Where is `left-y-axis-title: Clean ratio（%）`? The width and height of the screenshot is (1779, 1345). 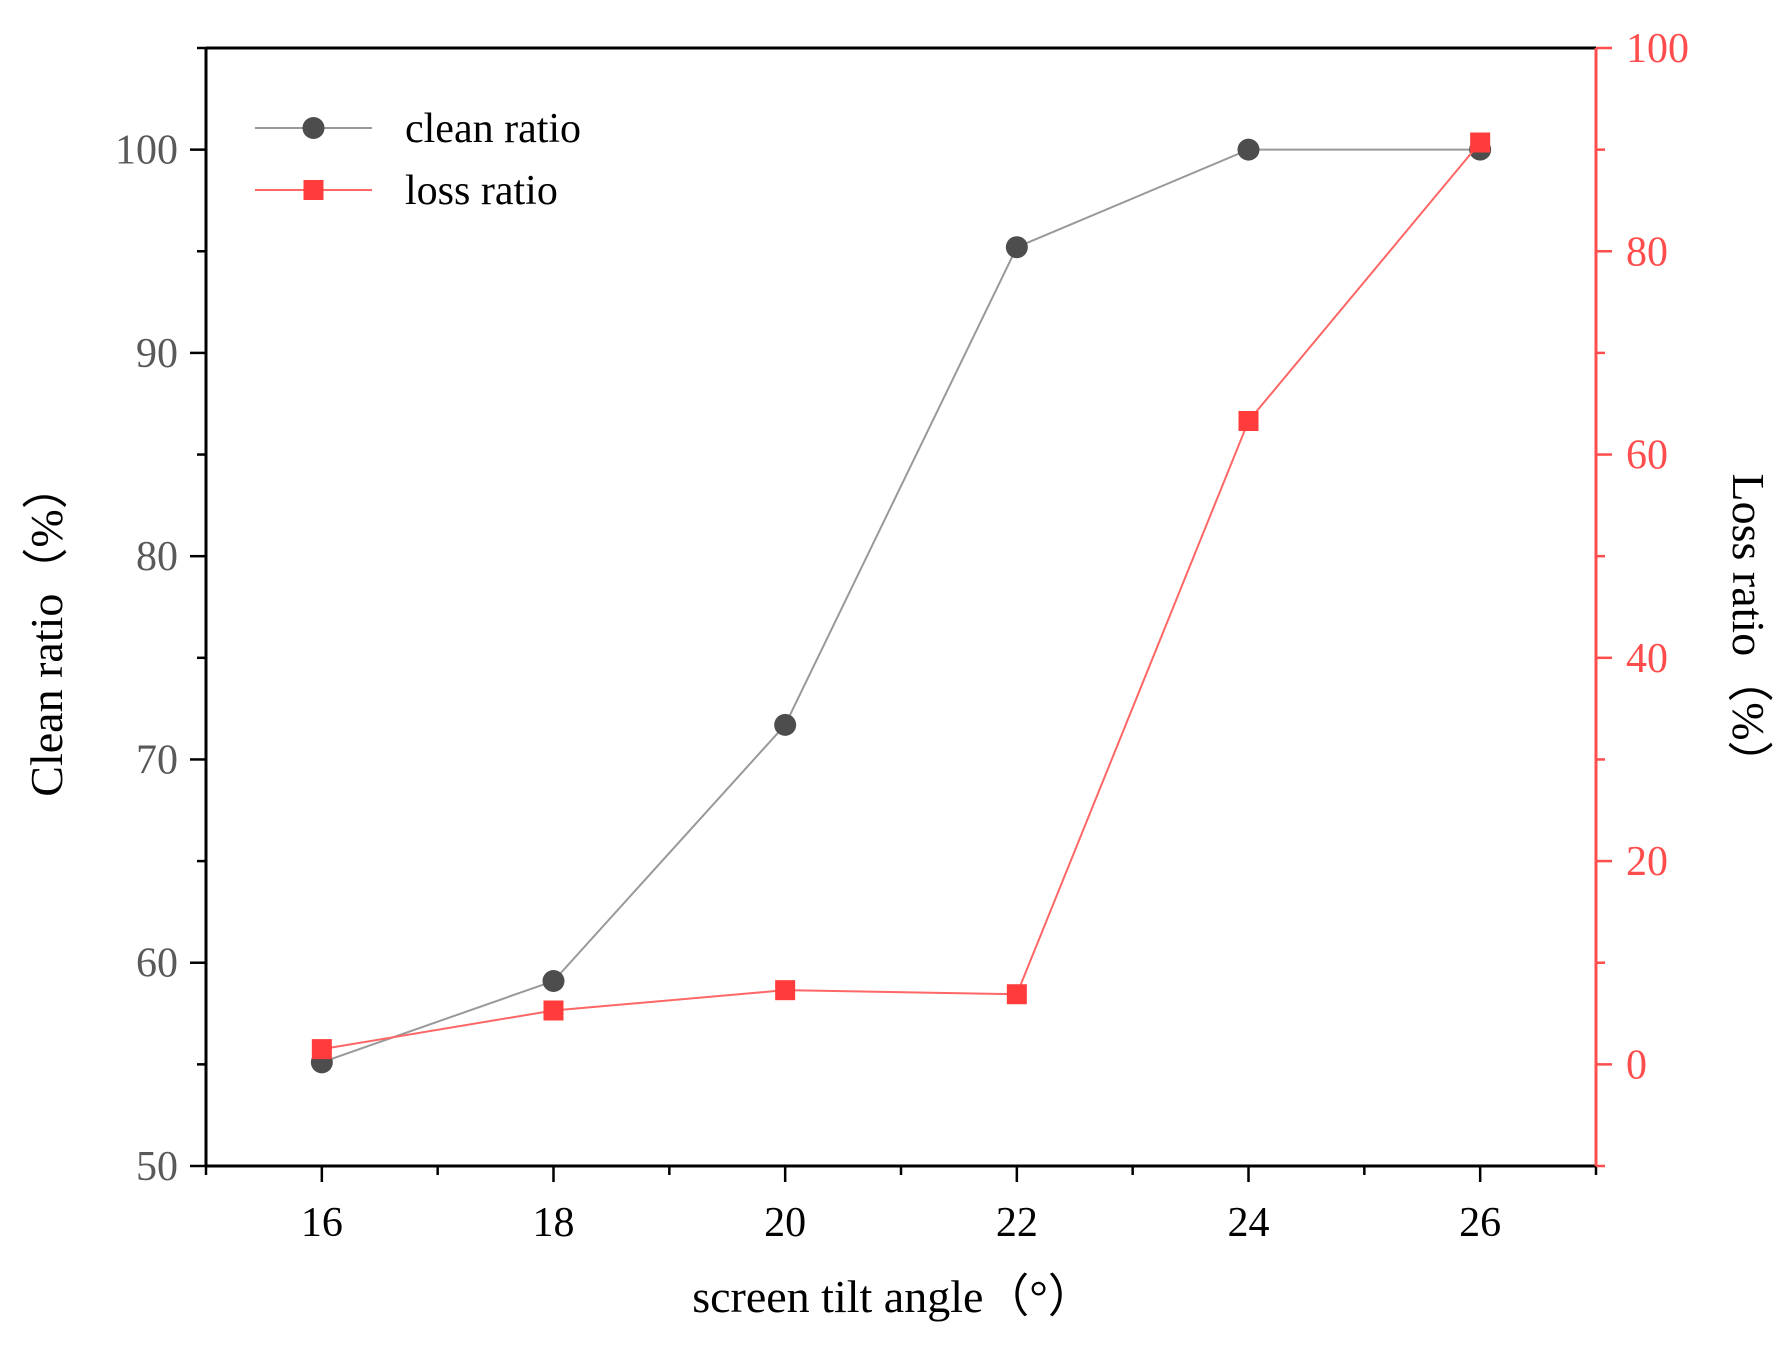
left-y-axis-title: Clean ratio（%） is located at coordinates (46, 629).